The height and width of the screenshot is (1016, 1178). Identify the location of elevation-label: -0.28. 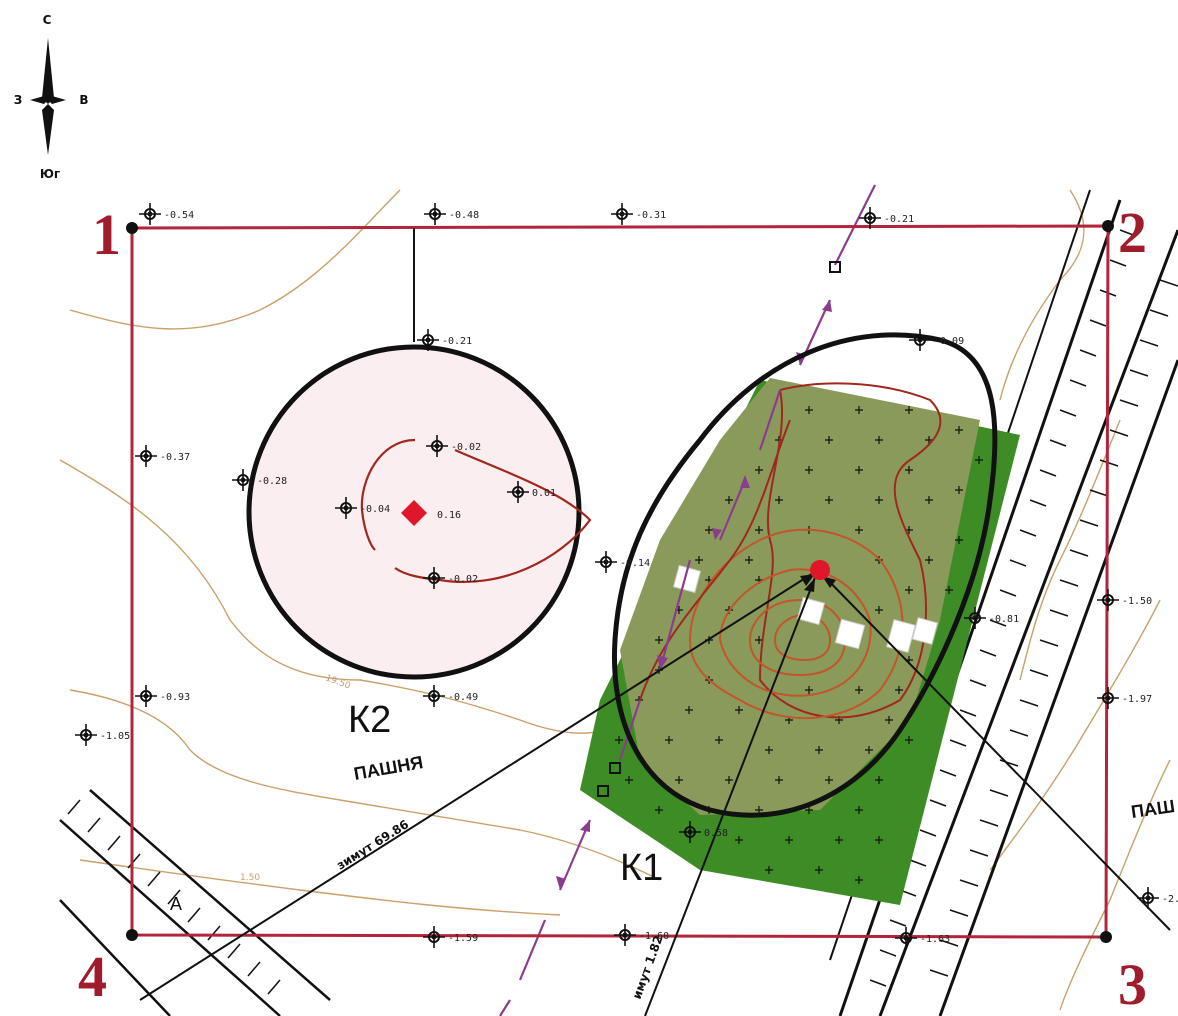
(272, 481).